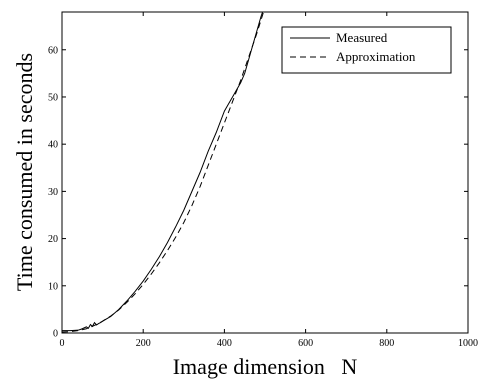 This screenshot has height=382, width=481. Describe the element at coordinates (376, 56) in the screenshot. I see `legend-label-approximation: Approximation` at that location.